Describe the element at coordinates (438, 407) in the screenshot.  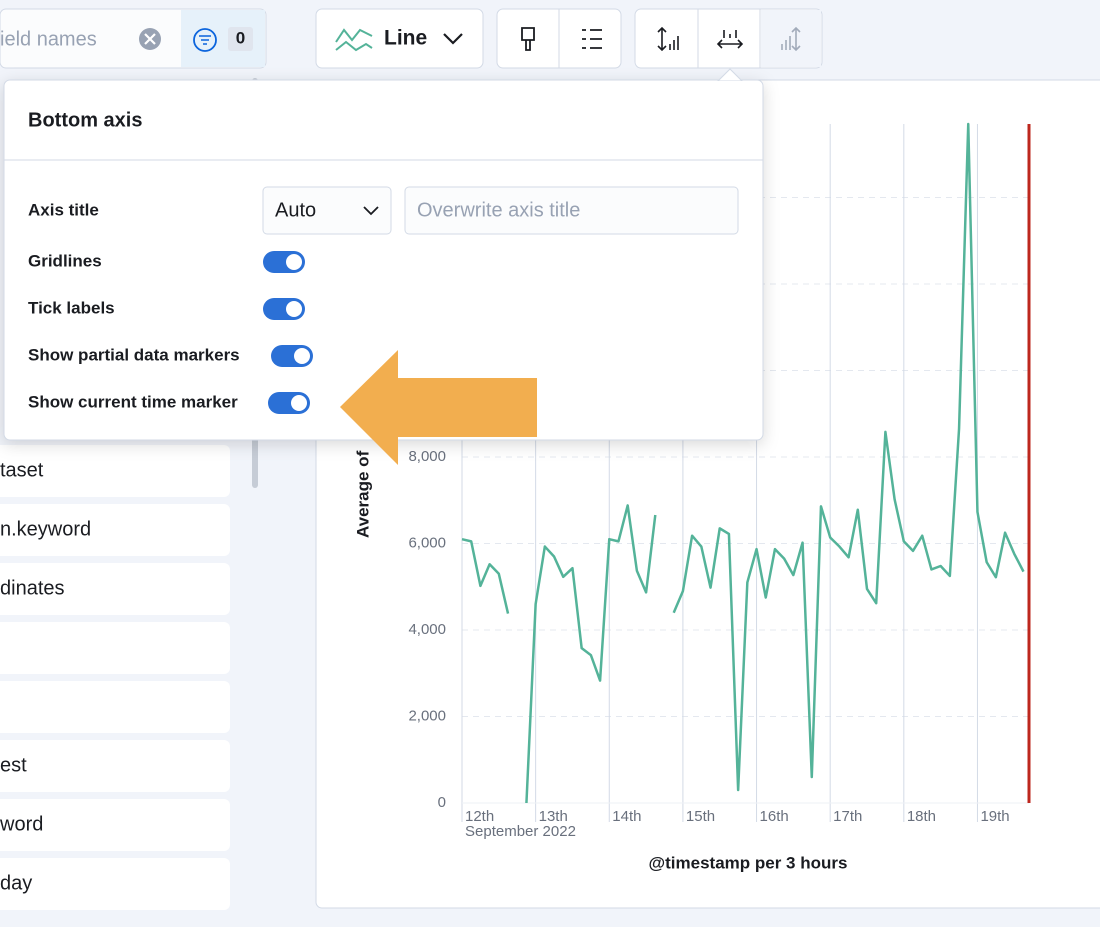
I see `highlight-arrow` at that location.